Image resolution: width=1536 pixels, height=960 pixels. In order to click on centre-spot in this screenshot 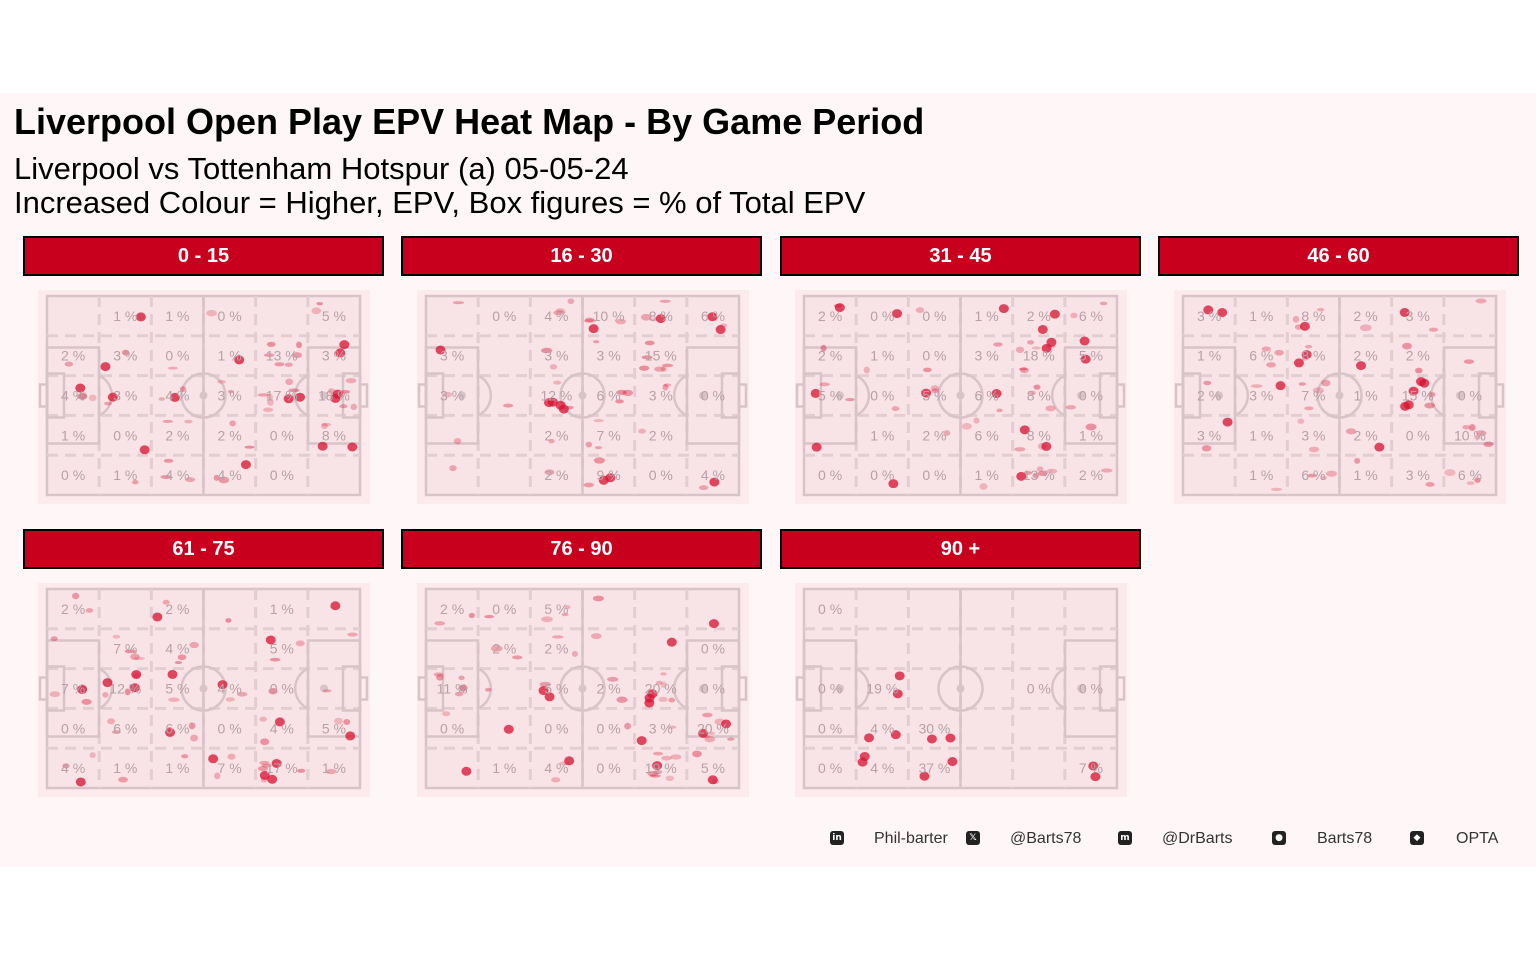, I will do `click(203, 688)`.